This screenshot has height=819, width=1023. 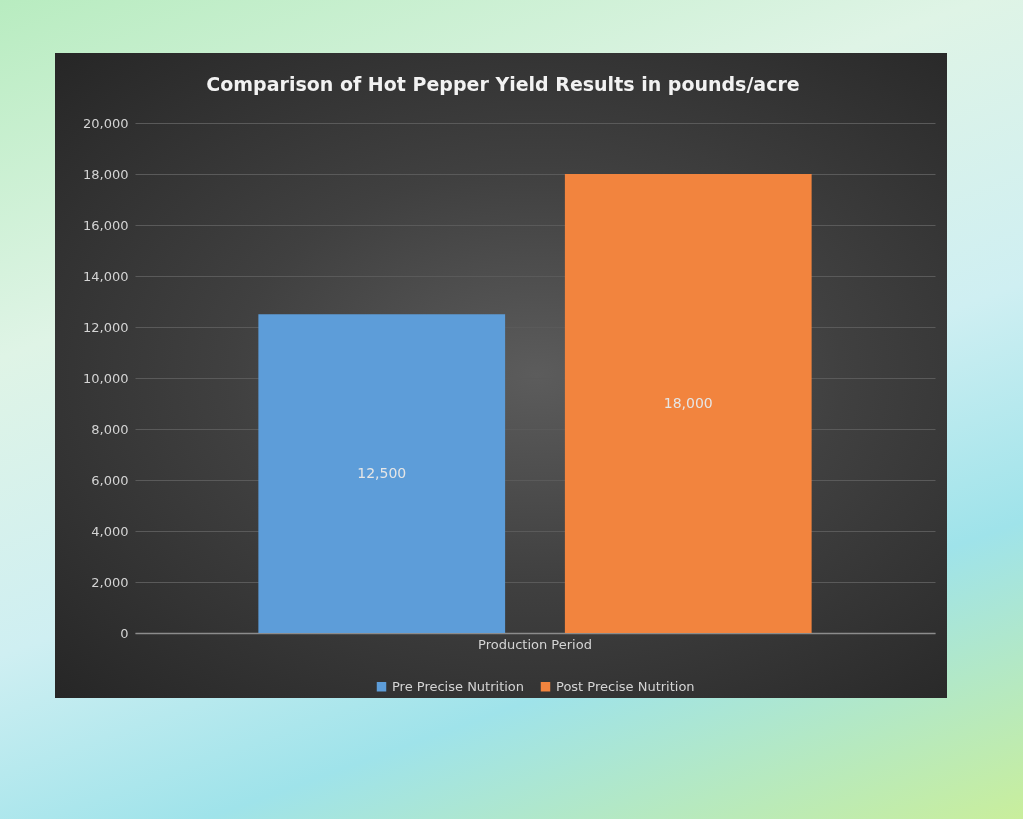 I want to click on y-tick-label: 18,000, so click(x=106, y=174).